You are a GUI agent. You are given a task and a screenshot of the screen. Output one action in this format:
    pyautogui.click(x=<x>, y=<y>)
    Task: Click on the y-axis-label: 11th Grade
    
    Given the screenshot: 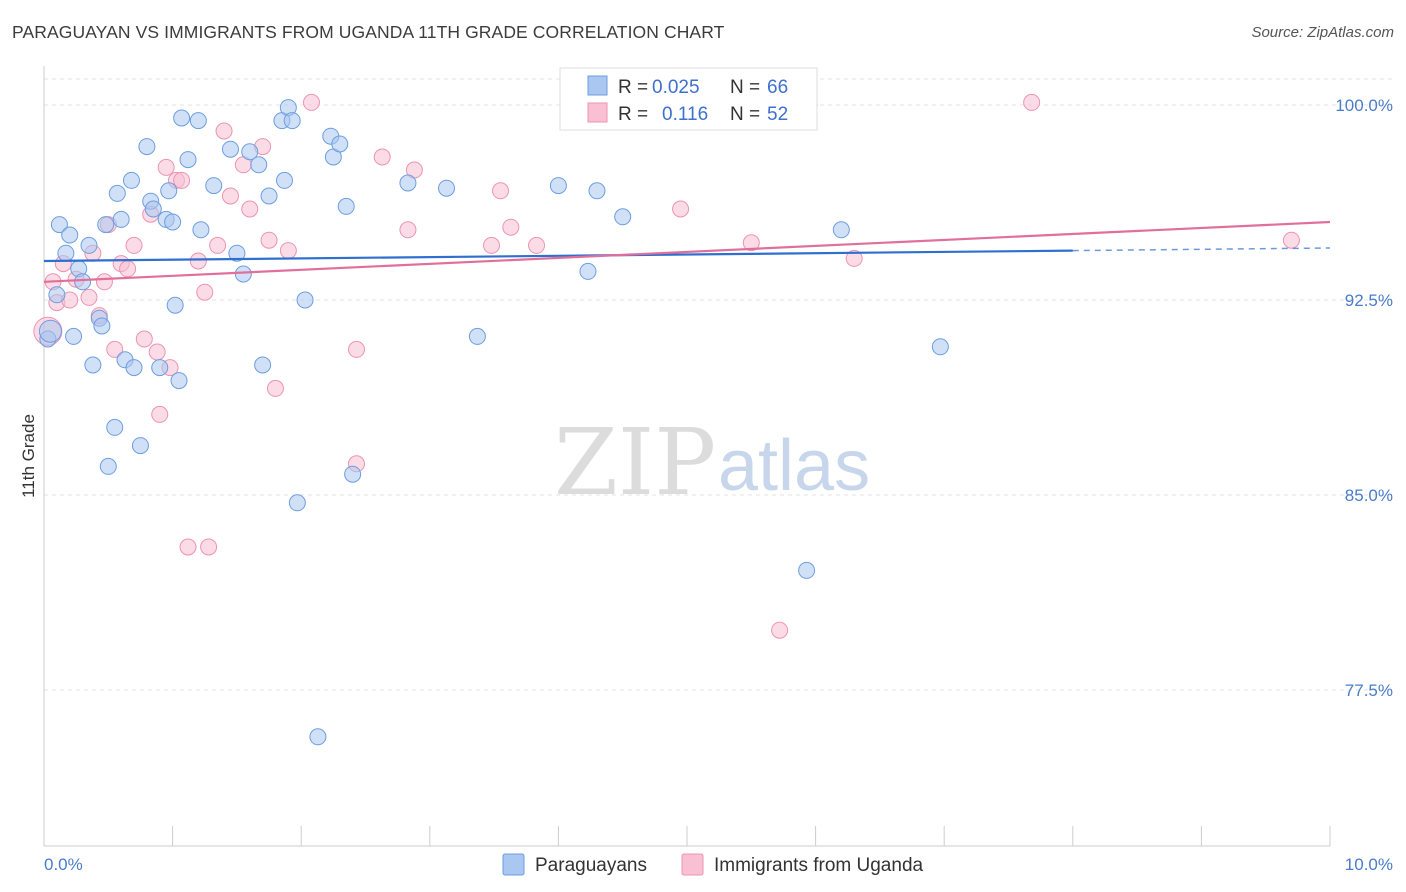 What is the action you would take?
    pyautogui.click(x=28, y=456)
    